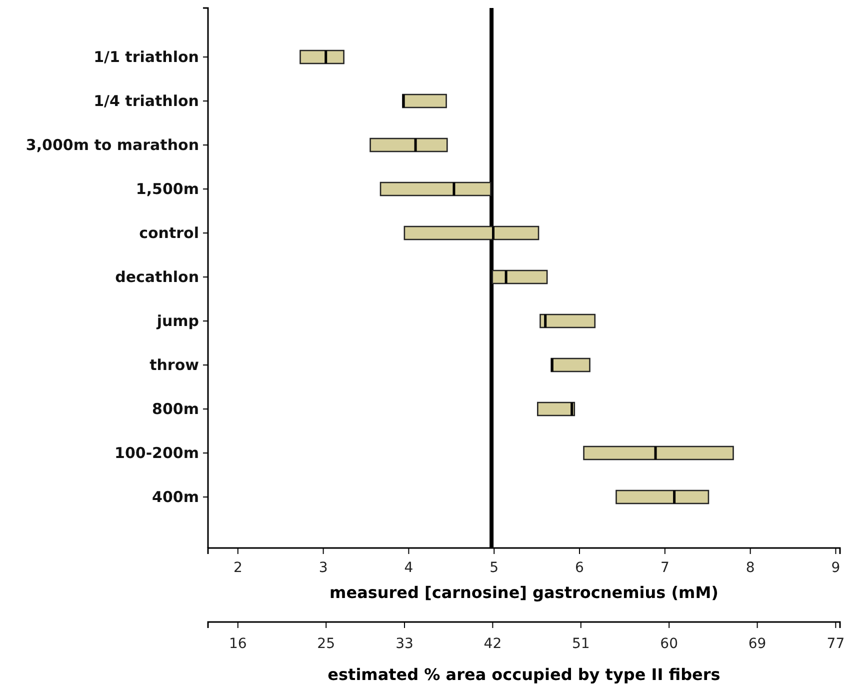 This screenshot has height=689, width=850. What do you see at coordinates (237, 568) in the screenshot?
I see `x-tick-label: 2` at bounding box center [237, 568].